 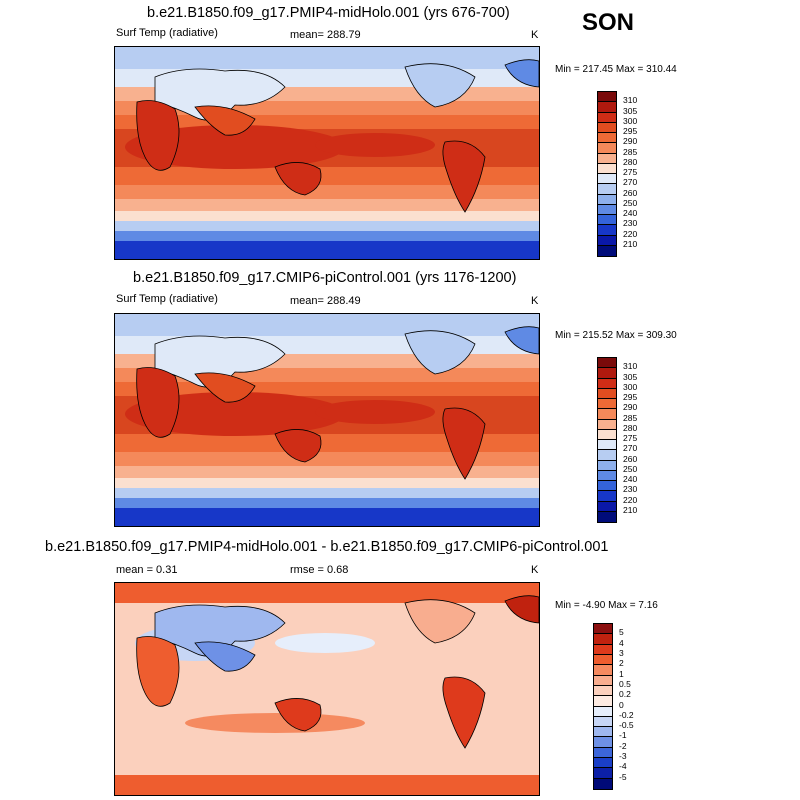 What do you see at coordinates (626, 725) in the screenshot?
I see `colorbar-tick-label: -0.5` at bounding box center [626, 725].